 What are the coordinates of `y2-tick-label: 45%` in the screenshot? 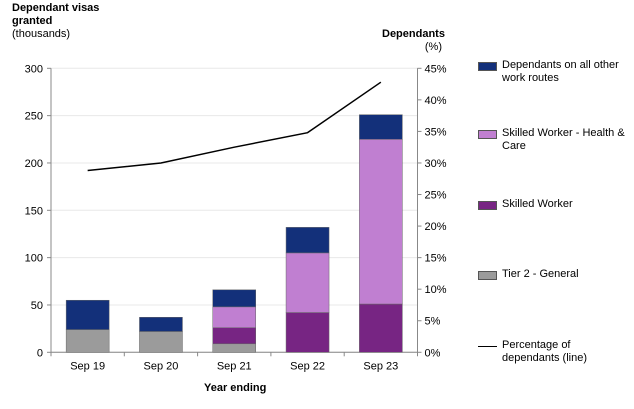 It's located at (436, 69).